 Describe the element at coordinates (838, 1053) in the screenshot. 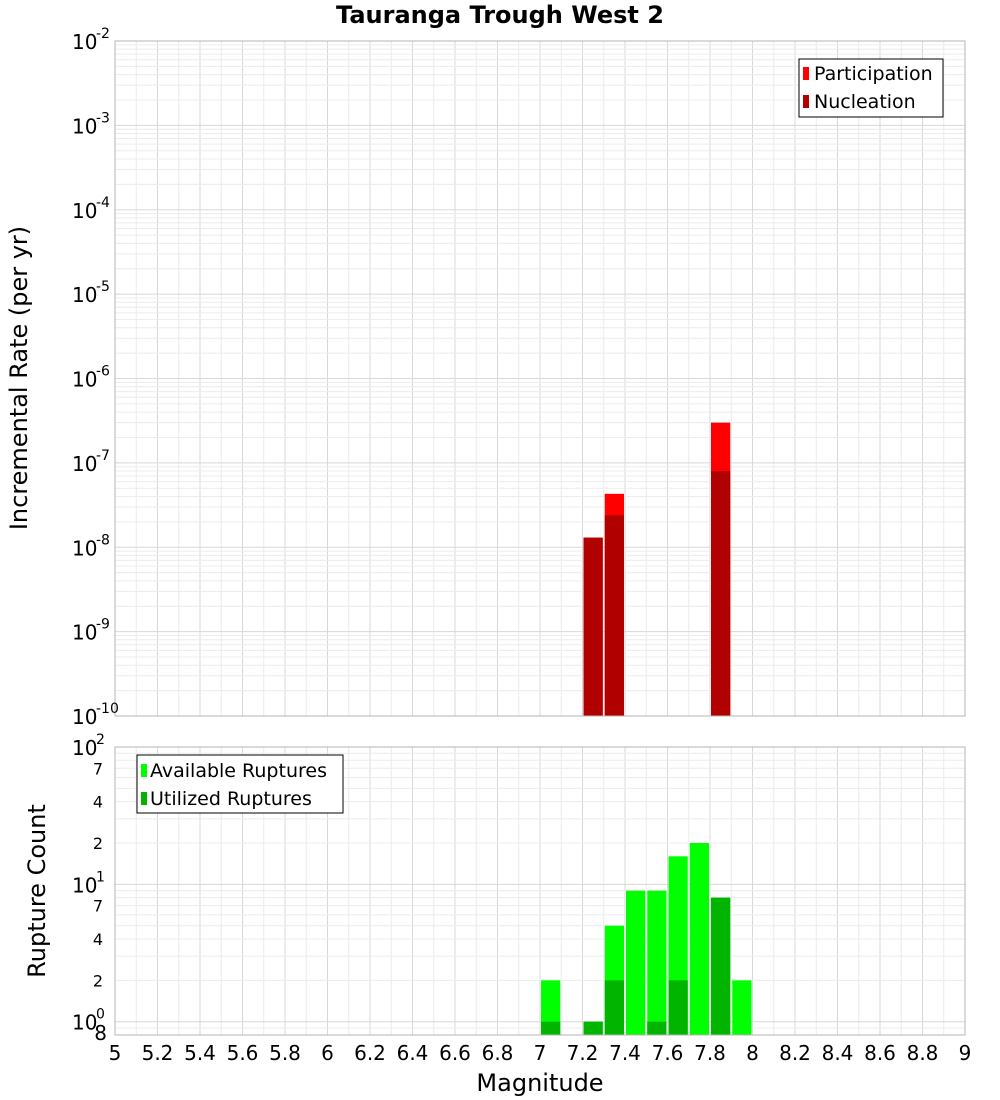

I see `x-tick-label: 8.4` at that location.